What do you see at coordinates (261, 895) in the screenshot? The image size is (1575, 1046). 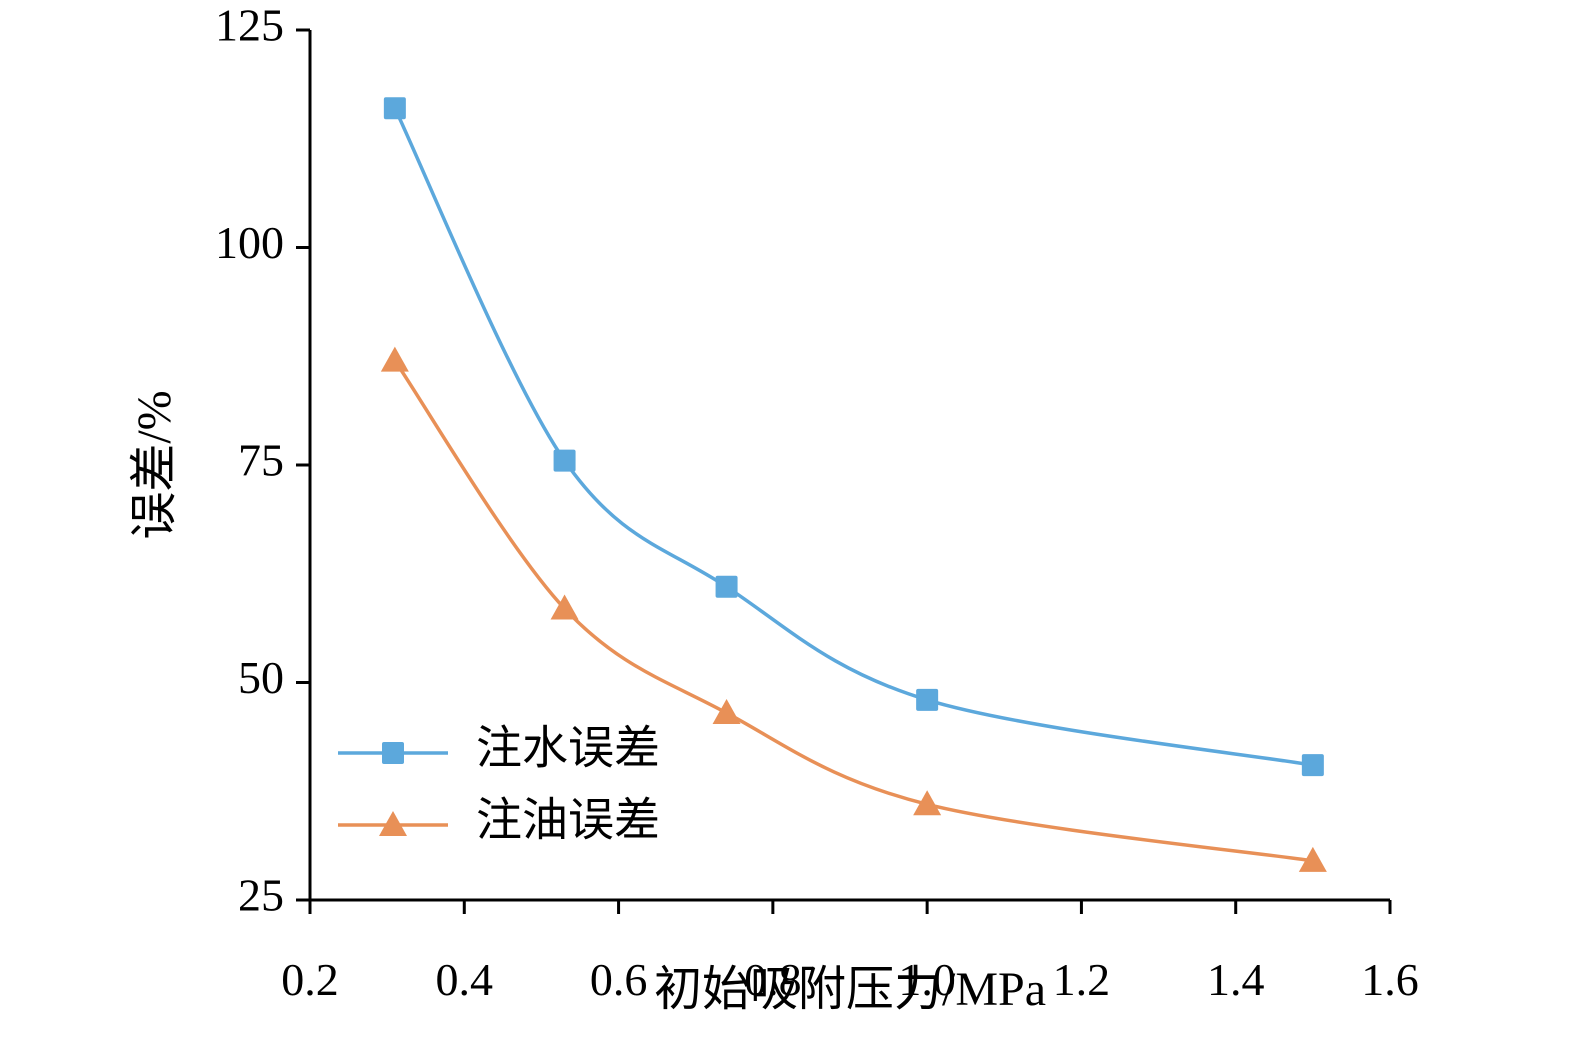 I see `y-tick-label: 25` at bounding box center [261, 895].